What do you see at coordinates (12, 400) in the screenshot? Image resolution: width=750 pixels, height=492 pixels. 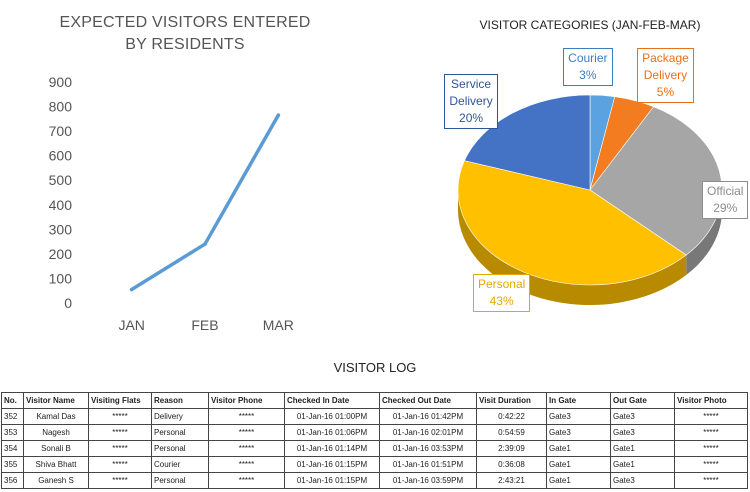 I see `column-header: No.` at bounding box center [12, 400].